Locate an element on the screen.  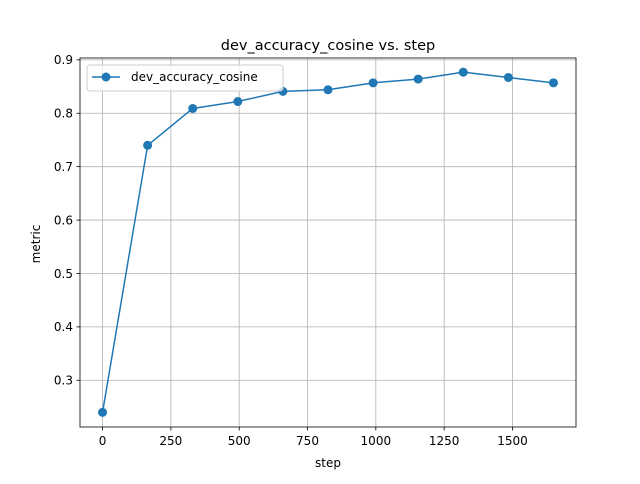
y-tick-label: 0.3 is located at coordinates (63, 381).